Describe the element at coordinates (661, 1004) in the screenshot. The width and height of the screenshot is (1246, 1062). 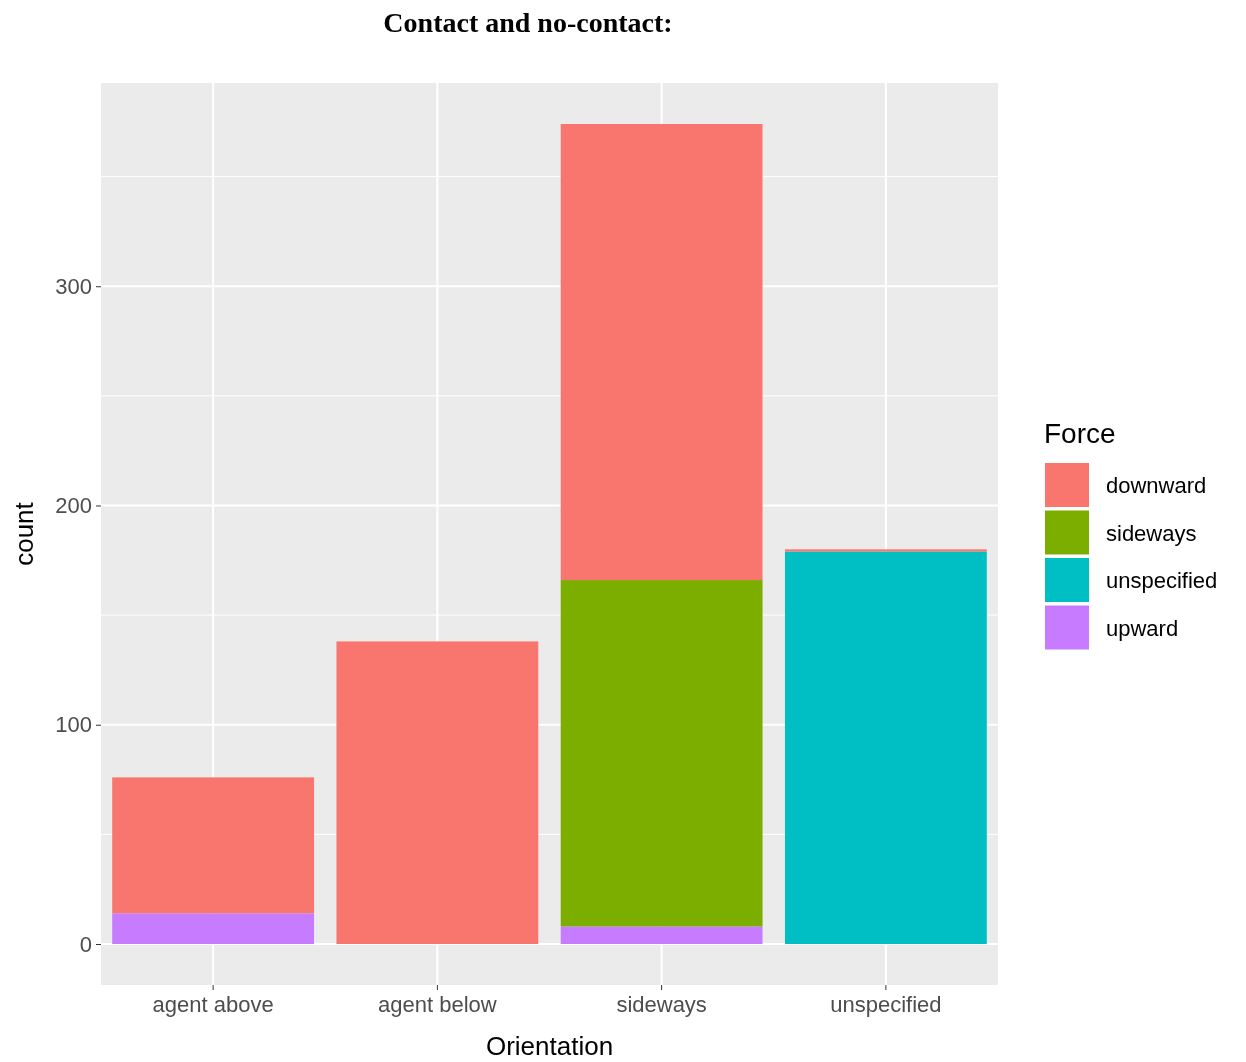
I see `x-tick-label: sideways` at that location.